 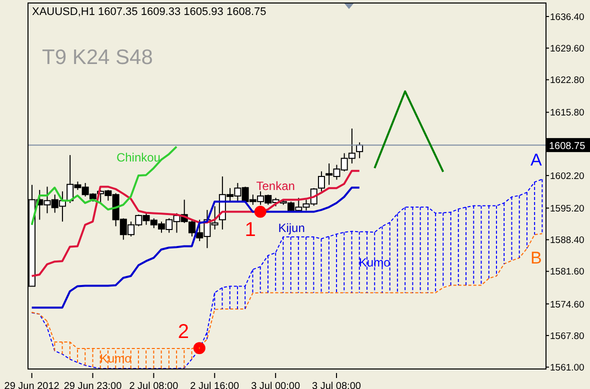 What do you see at coordinates (567, 368) in the screenshot?
I see `y-tick-label: 1561.00` at bounding box center [567, 368].